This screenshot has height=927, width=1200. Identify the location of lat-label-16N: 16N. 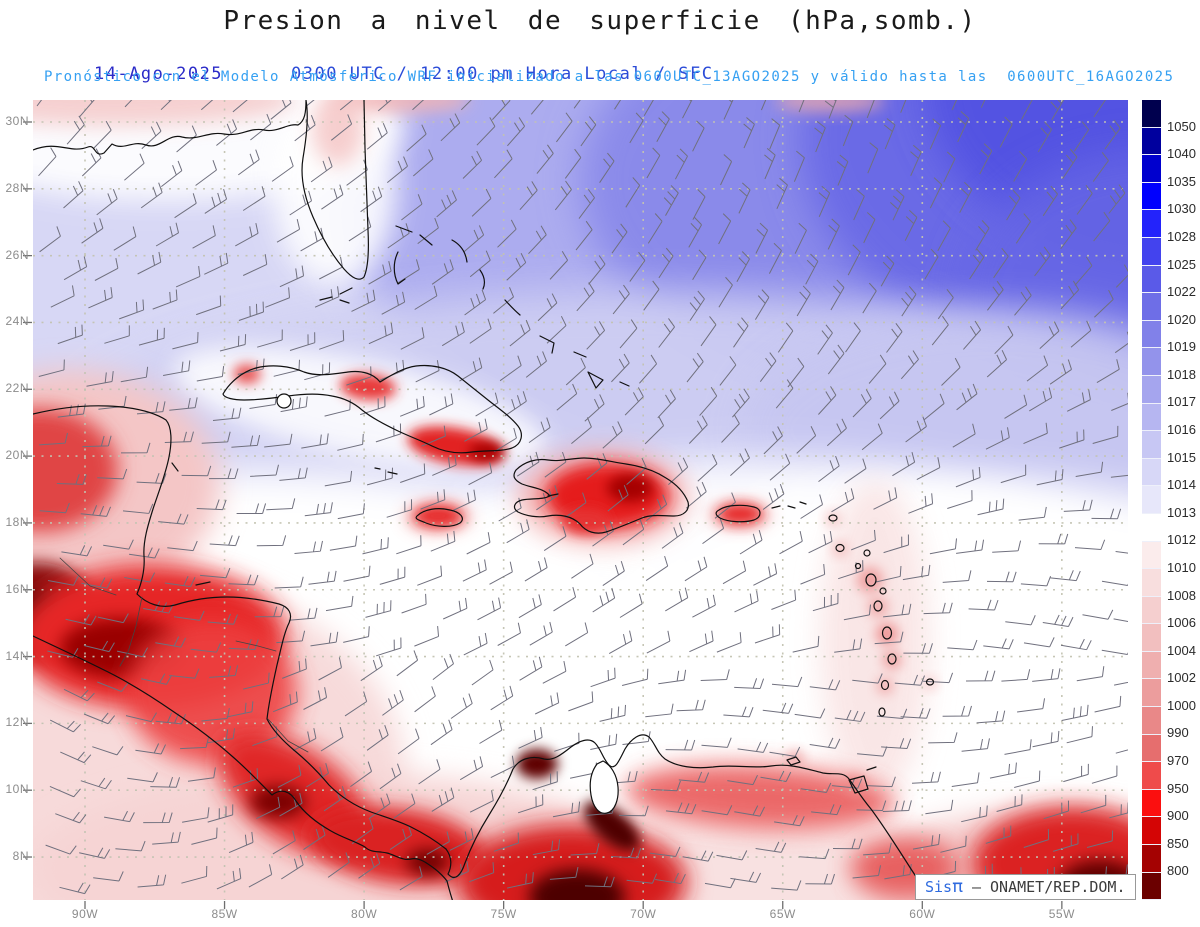
(17, 588).